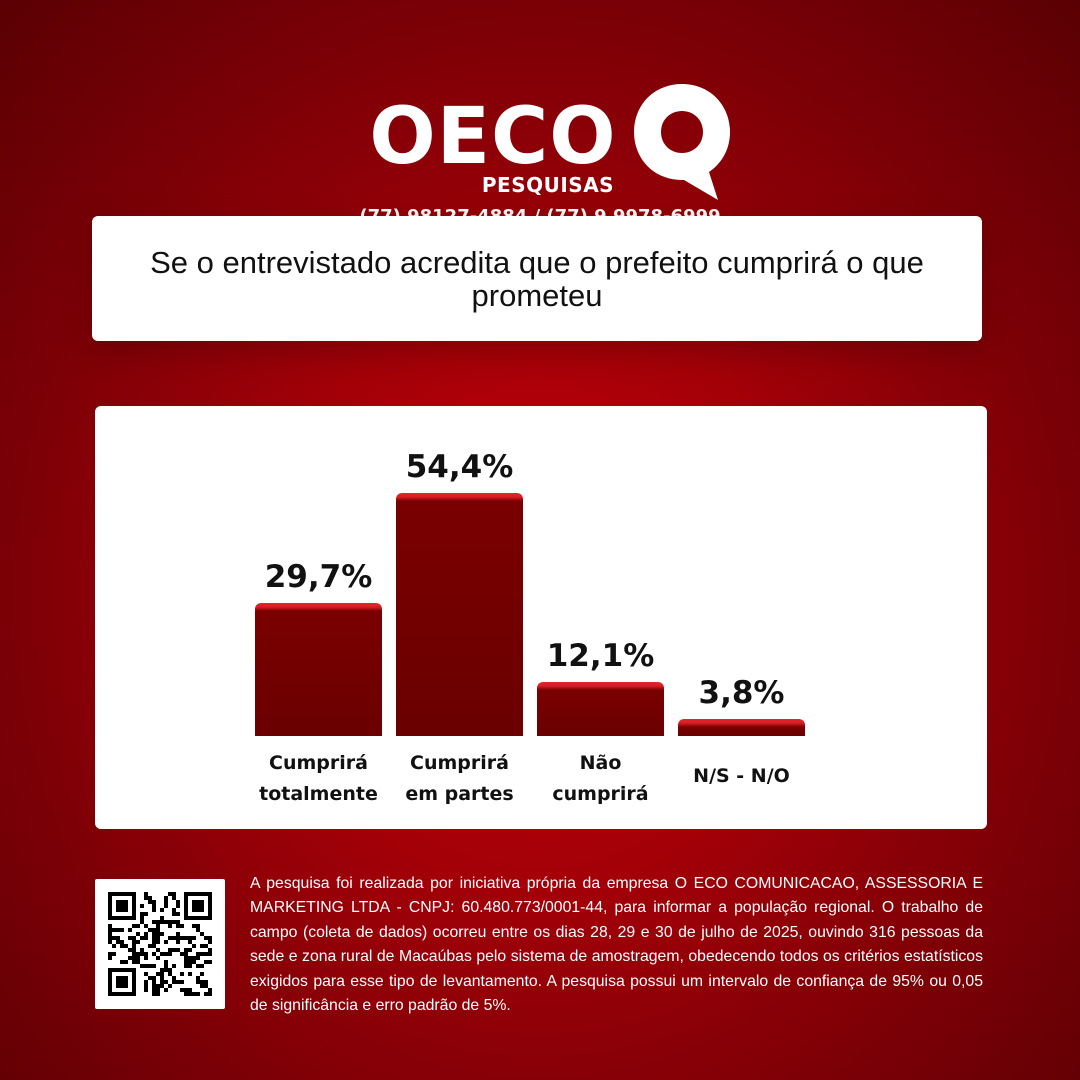 The height and width of the screenshot is (1080, 1080). Describe the element at coordinates (459, 467) in the screenshot. I see `bar-value-label: 54,4%` at that location.